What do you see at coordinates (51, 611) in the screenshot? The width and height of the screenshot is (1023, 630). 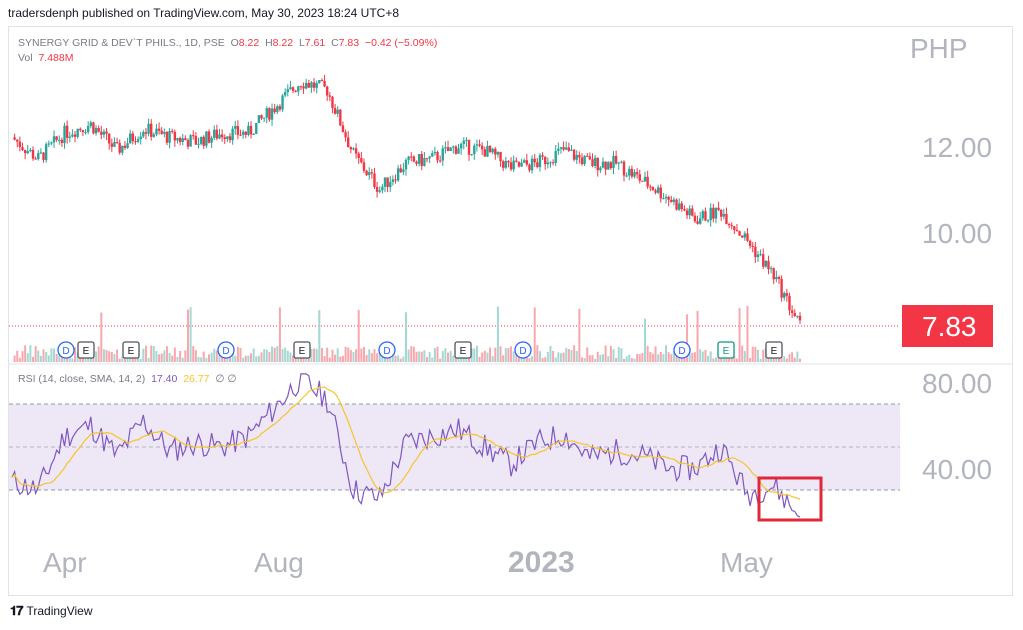 I see `footer: 𝟏𝟕 TradingView` at bounding box center [51, 611].